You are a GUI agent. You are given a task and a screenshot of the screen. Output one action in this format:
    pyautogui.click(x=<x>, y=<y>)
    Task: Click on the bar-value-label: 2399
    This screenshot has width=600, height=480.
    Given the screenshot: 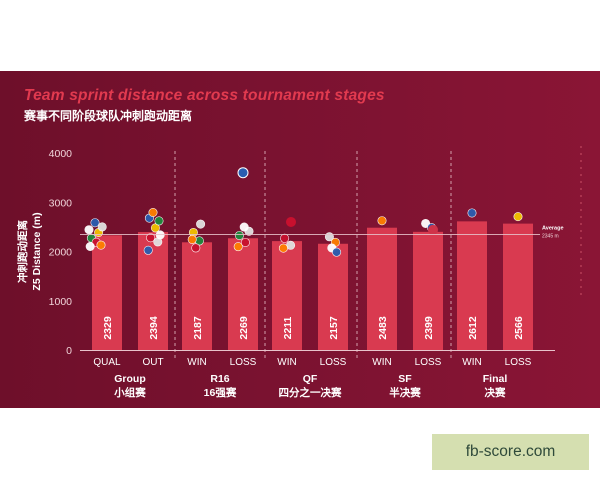 What is the action you would take?
    pyautogui.click(x=429, y=328)
    